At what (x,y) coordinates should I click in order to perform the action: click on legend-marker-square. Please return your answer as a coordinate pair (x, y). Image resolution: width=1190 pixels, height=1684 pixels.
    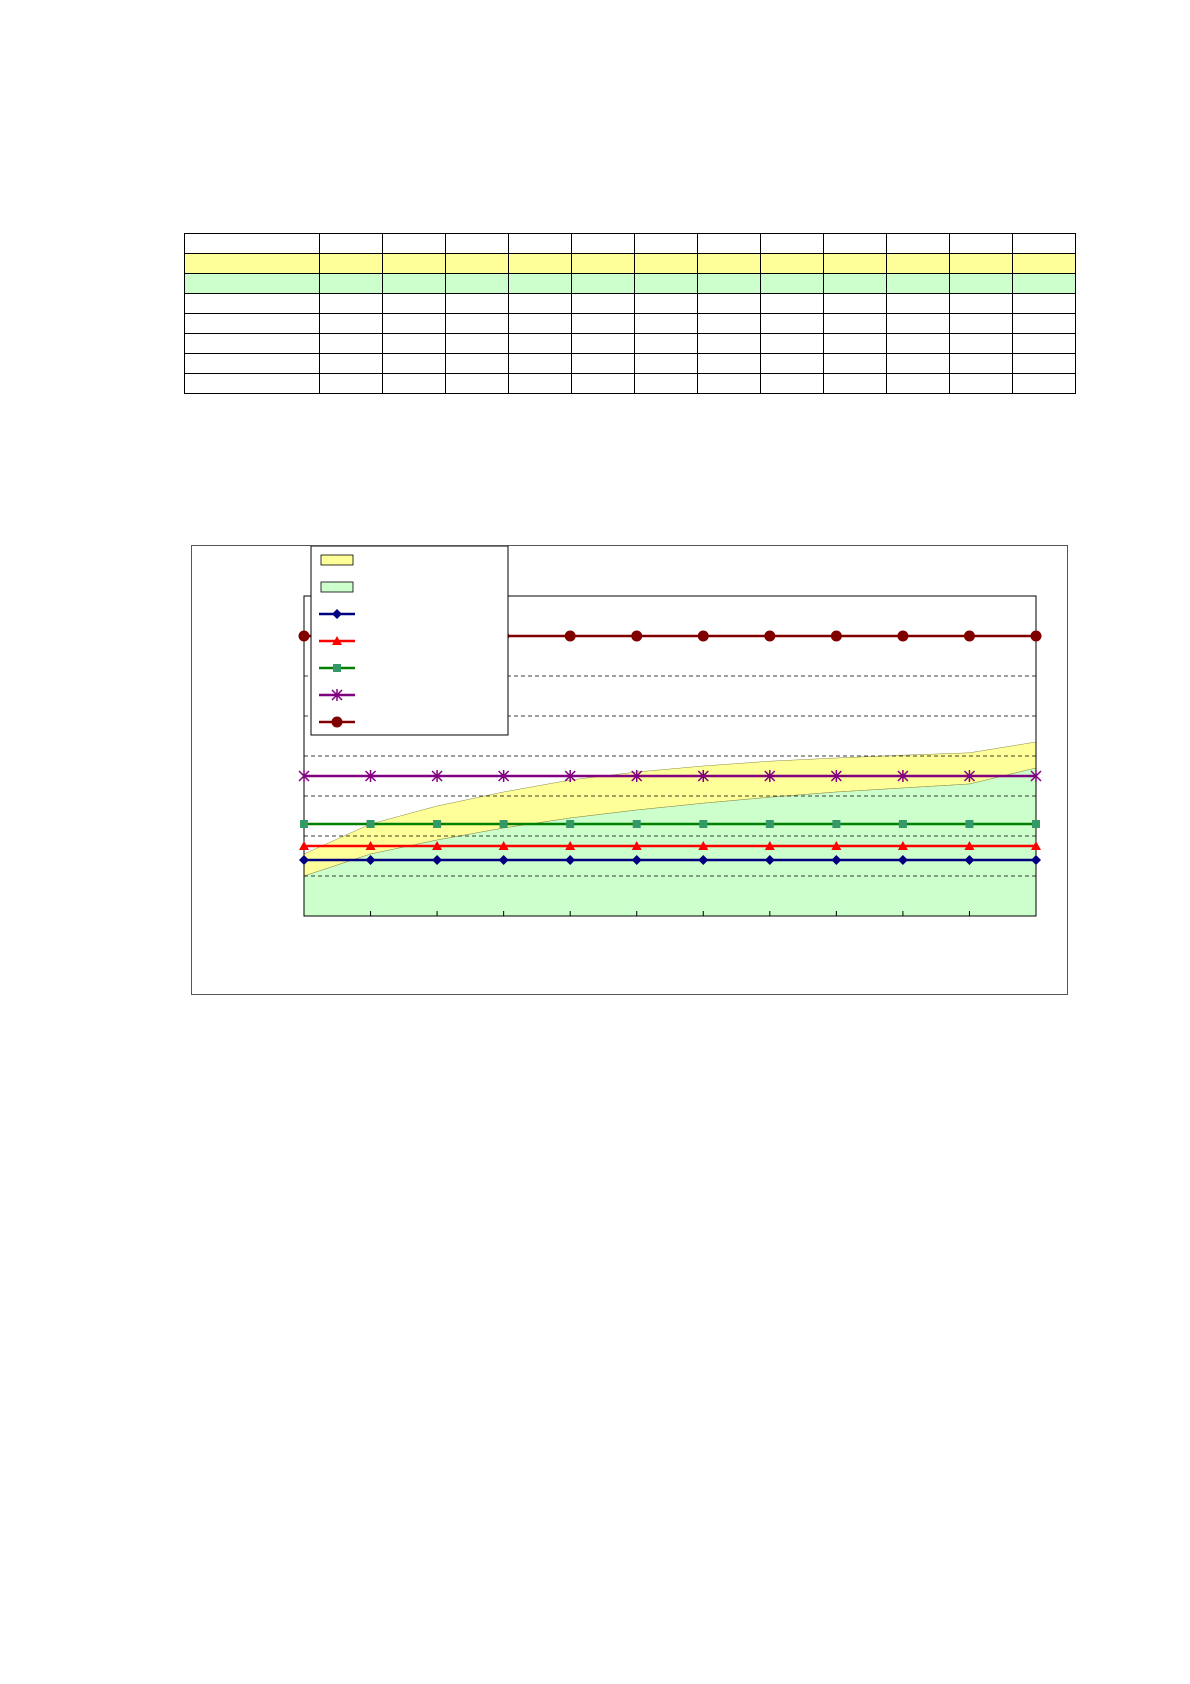
    Looking at the image, I should click on (337, 668).